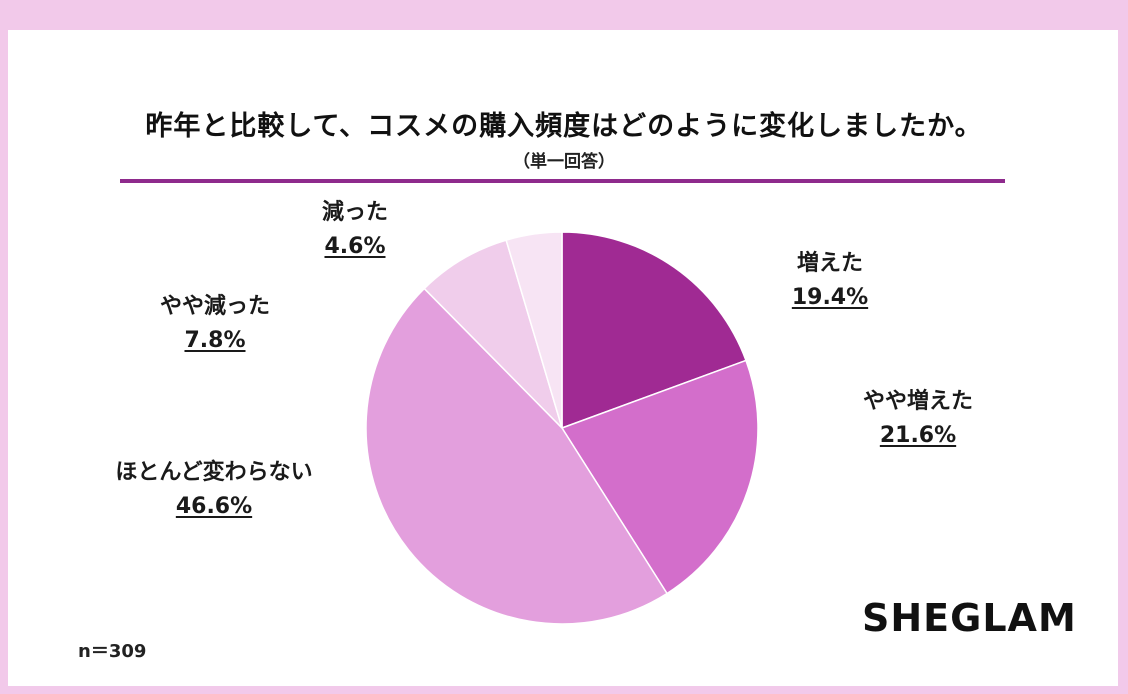  I want to click on pie-slice-decreased, so click(534, 330).